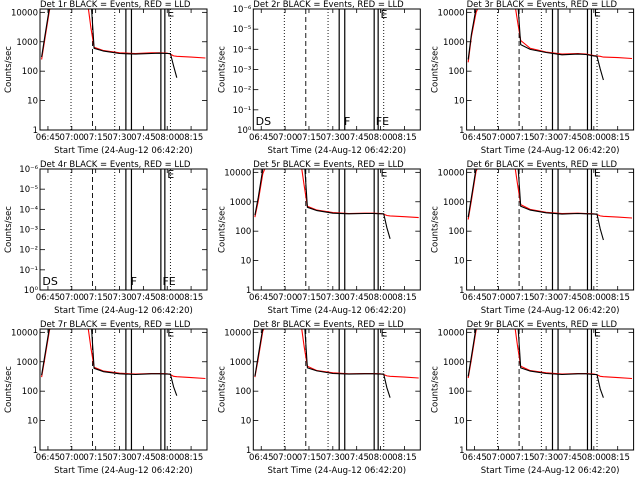 The image size is (640, 480). What do you see at coordinates (542, 325) in the screenshot?
I see `panel-title: Det 9r BLACK = Events, RED = LLD` at bounding box center [542, 325].